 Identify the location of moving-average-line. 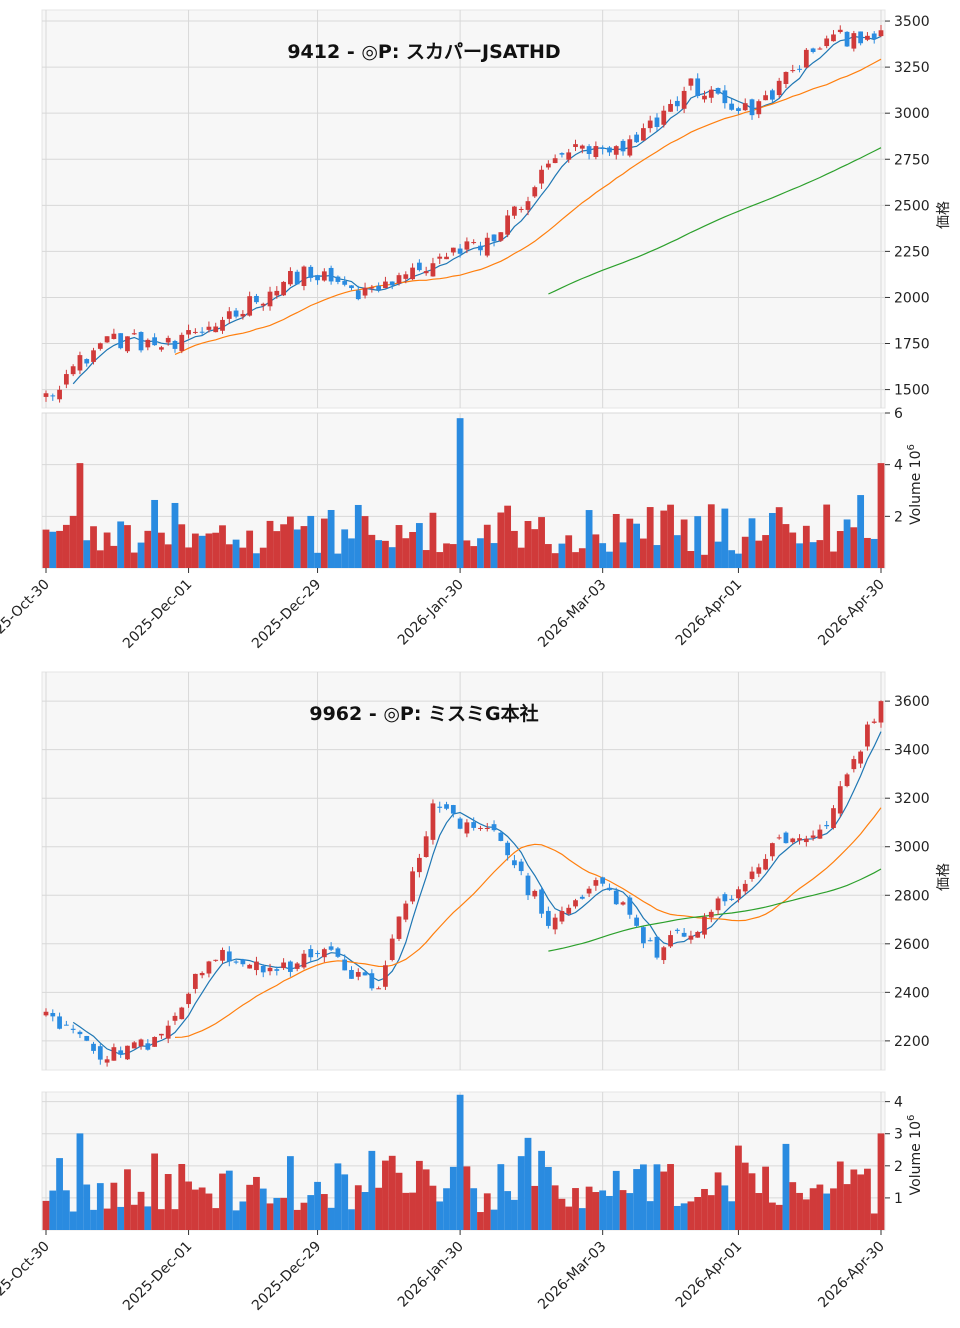
(715, 910).